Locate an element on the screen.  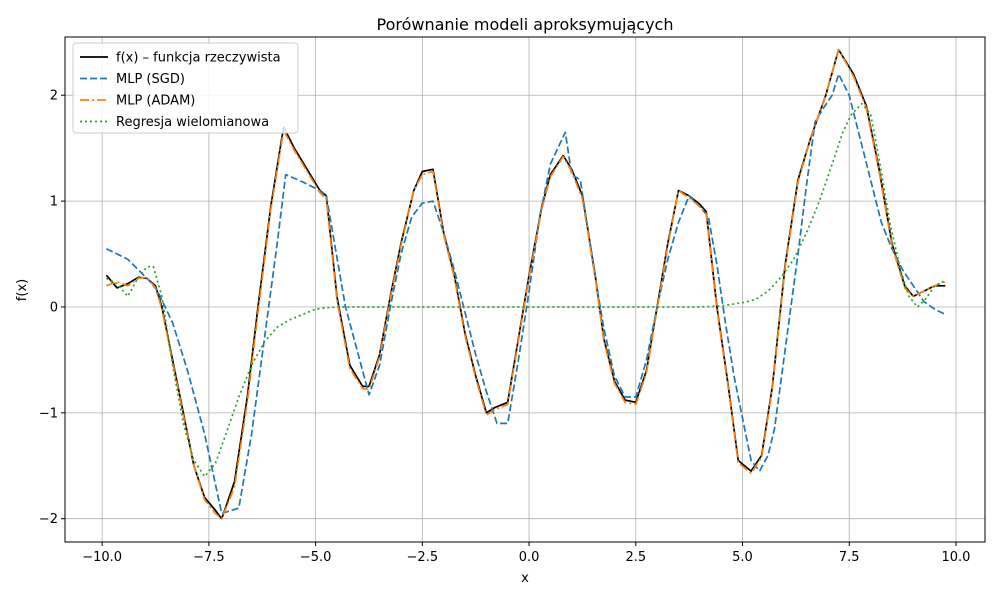
x-tick-label: −7.5 is located at coordinates (209, 557).